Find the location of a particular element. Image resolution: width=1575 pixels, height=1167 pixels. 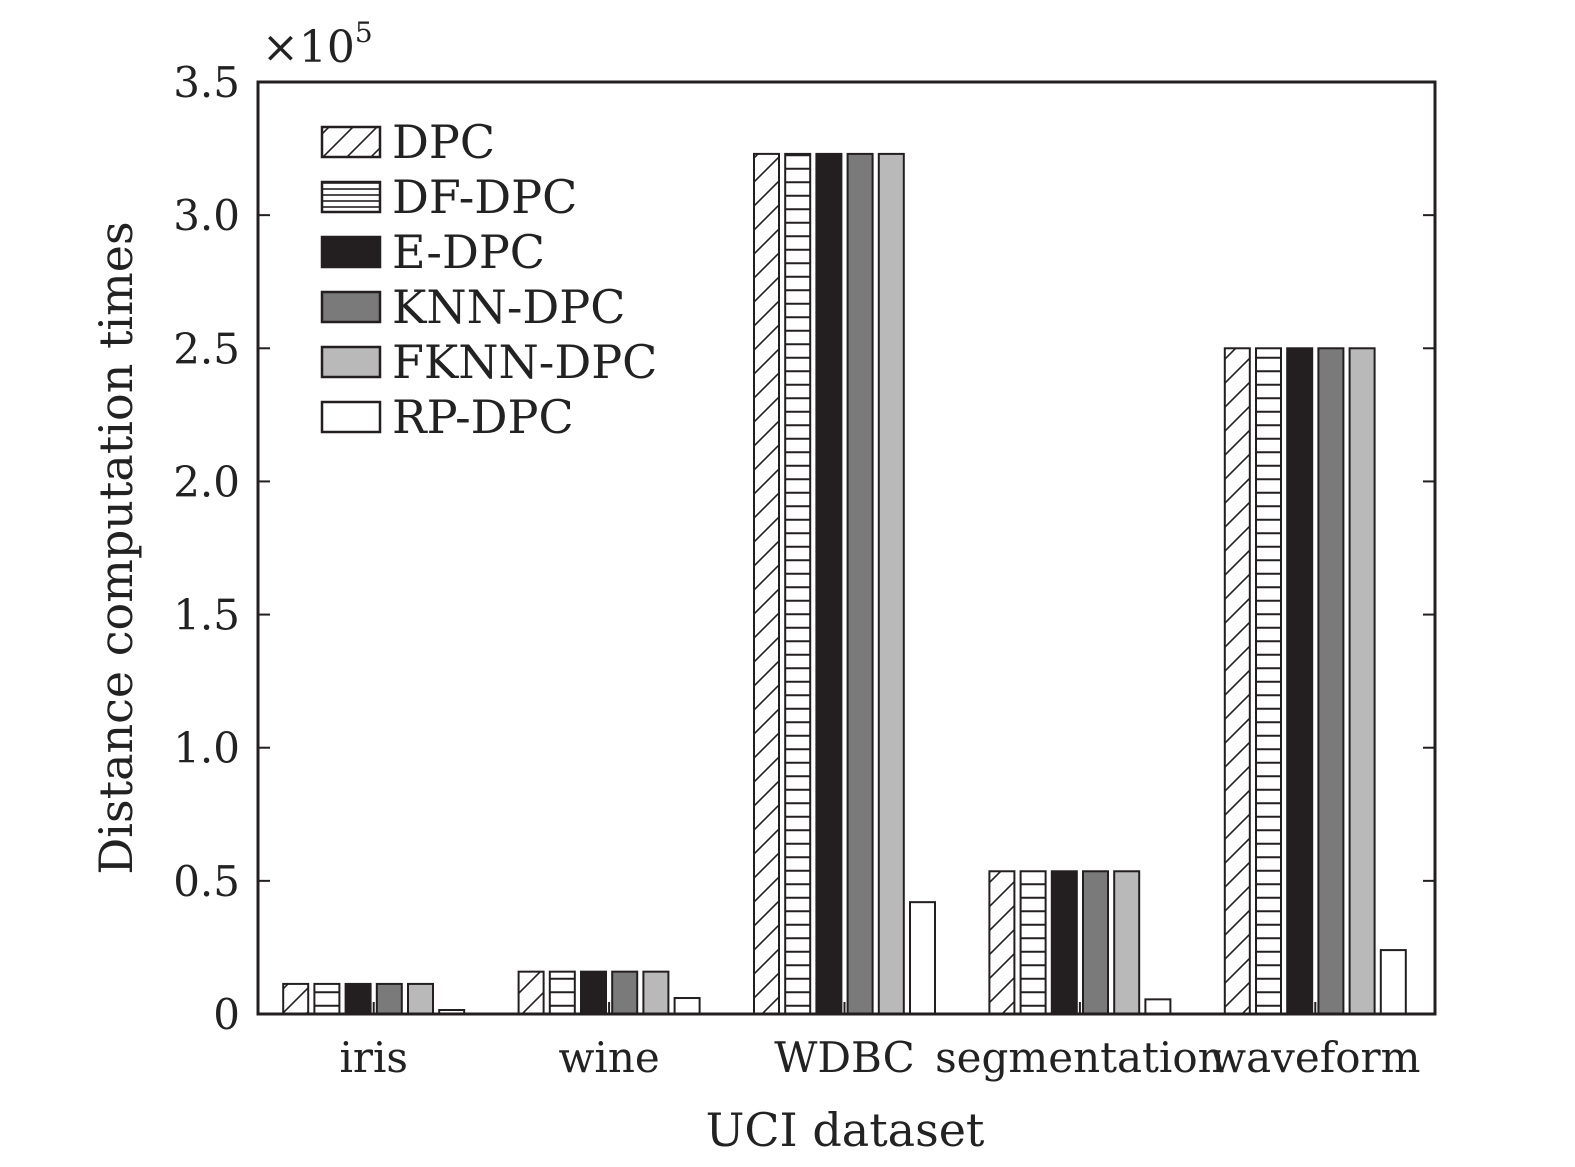

bar-fknn-dpc-segmentation is located at coordinates (1127, 943).